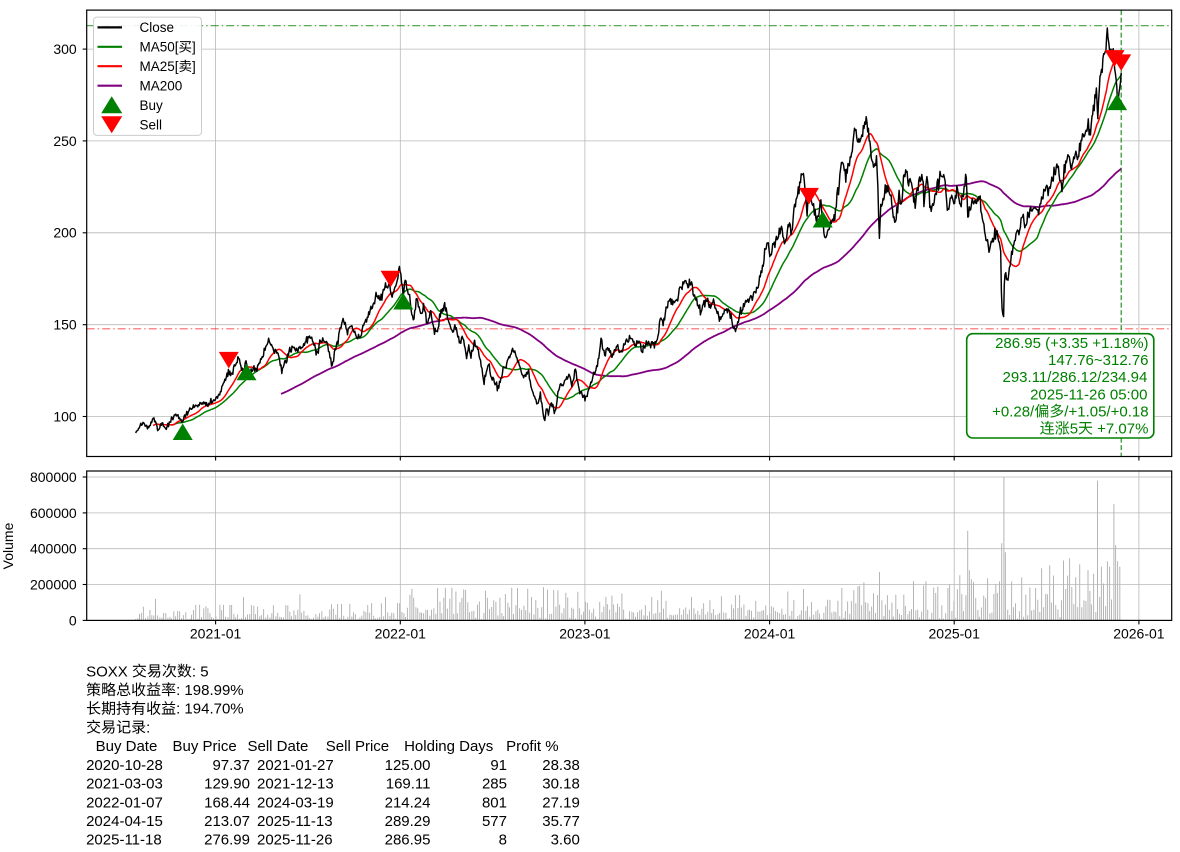  Describe the element at coordinates (124, 802) in the screenshot. I see `svg-text: 2022-01-07` at that location.